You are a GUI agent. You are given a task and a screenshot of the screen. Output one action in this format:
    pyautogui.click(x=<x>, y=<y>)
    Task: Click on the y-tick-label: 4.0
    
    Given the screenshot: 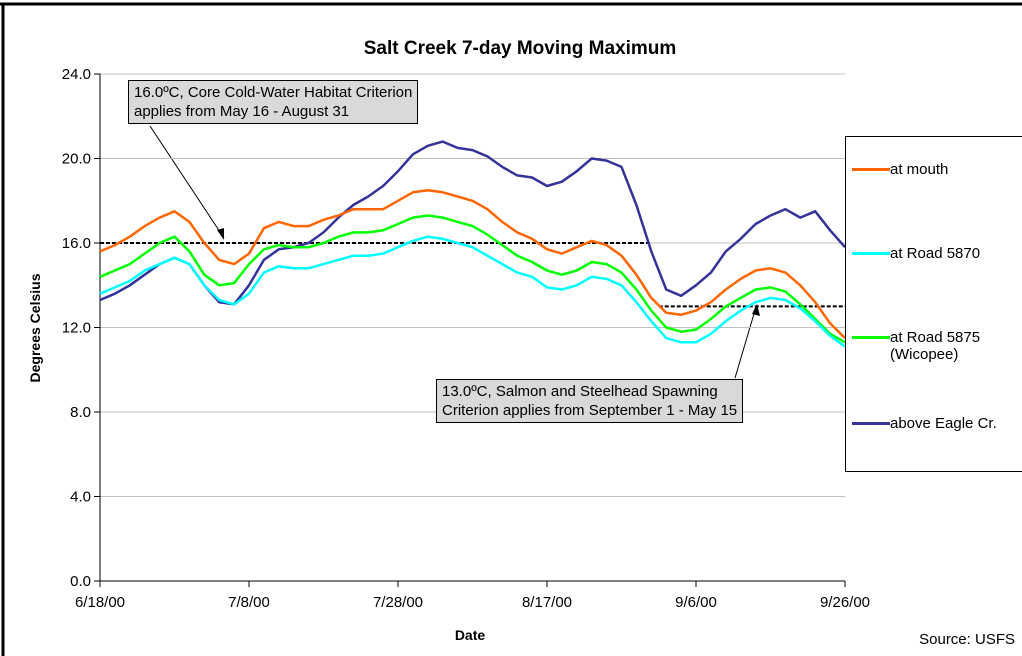 What is the action you would take?
    pyautogui.click(x=80, y=497)
    